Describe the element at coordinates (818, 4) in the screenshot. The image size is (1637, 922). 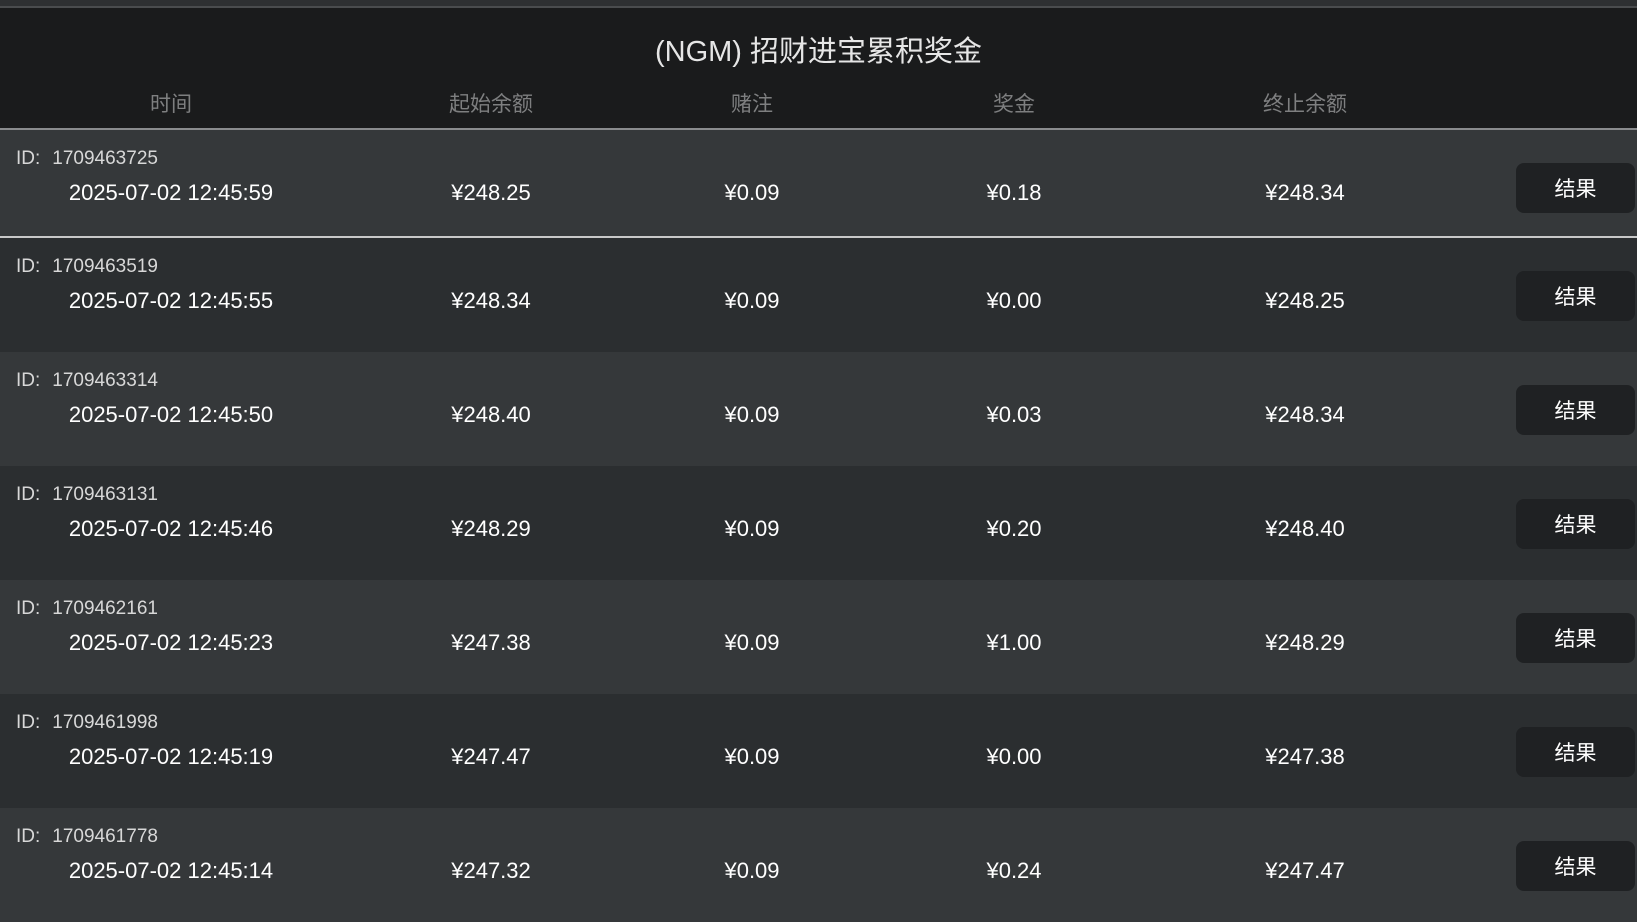
I see `top-bar` at that location.